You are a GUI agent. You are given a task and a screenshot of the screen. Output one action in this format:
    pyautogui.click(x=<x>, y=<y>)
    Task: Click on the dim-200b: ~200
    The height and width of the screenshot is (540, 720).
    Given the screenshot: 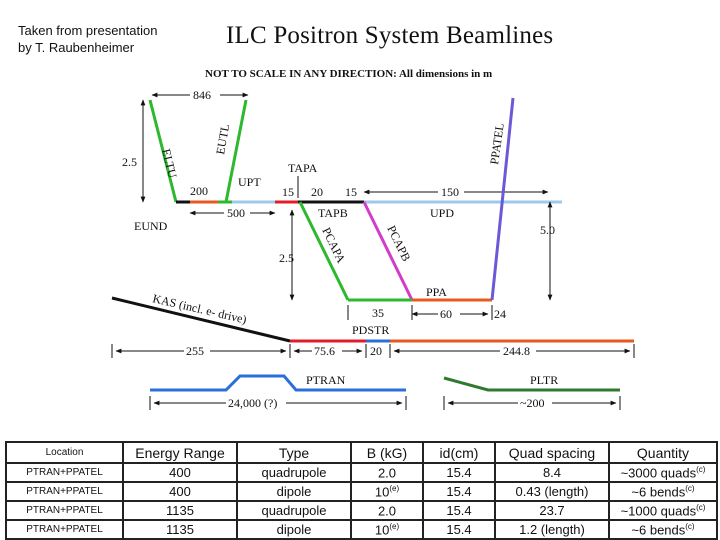 What is the action you would take?
    pyautogui.click(x=532, y=403)
    